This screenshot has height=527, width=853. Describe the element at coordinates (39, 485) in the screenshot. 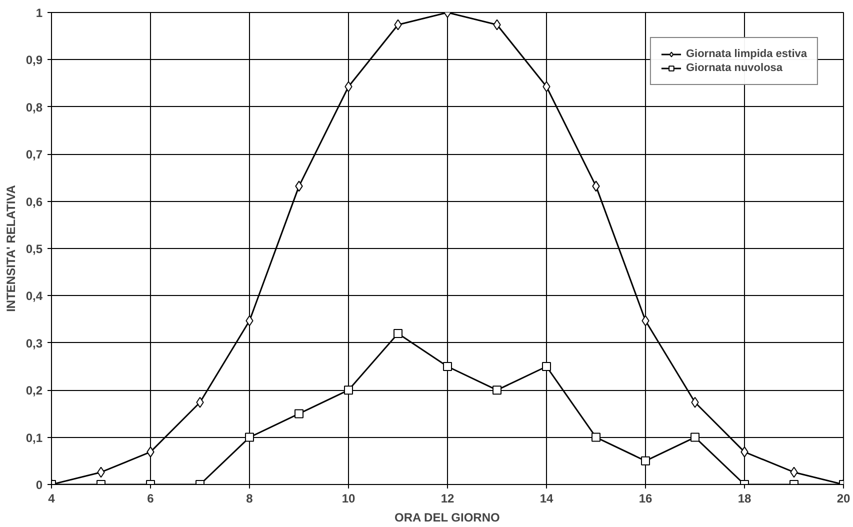

I see `y-tick-label: 0` at that location.